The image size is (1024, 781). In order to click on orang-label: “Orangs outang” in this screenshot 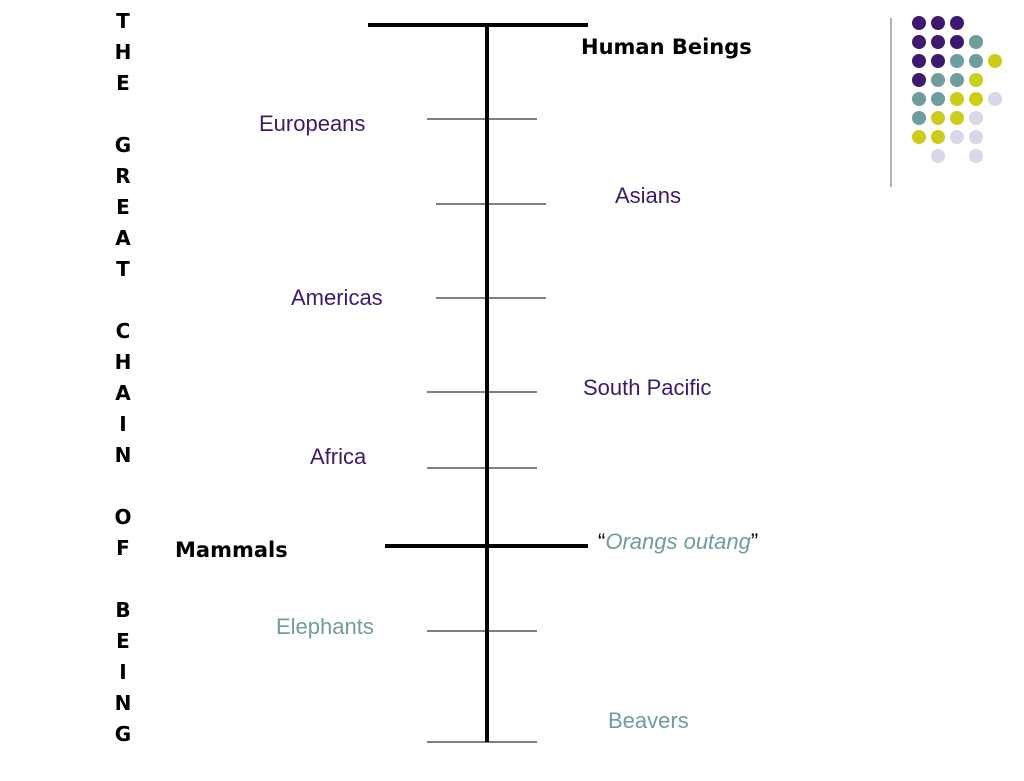, I will do `click(678, 542)`.